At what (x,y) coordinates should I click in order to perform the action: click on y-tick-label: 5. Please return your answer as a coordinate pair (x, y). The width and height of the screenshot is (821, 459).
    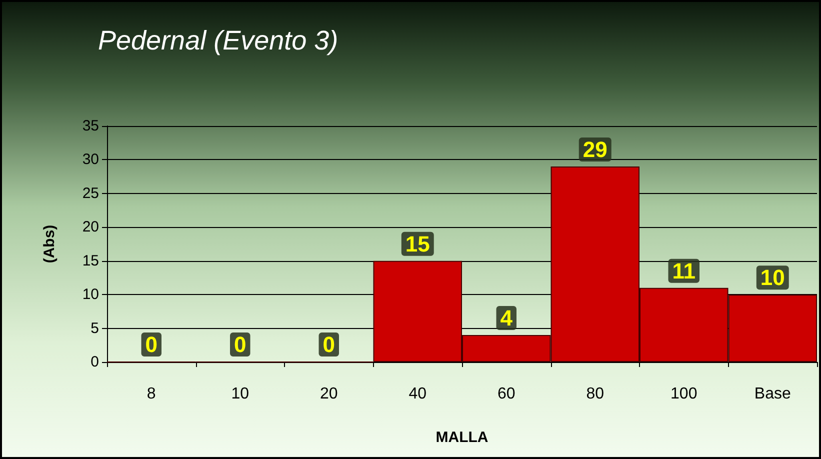
    Looking at the image, I should click on (94, 328).